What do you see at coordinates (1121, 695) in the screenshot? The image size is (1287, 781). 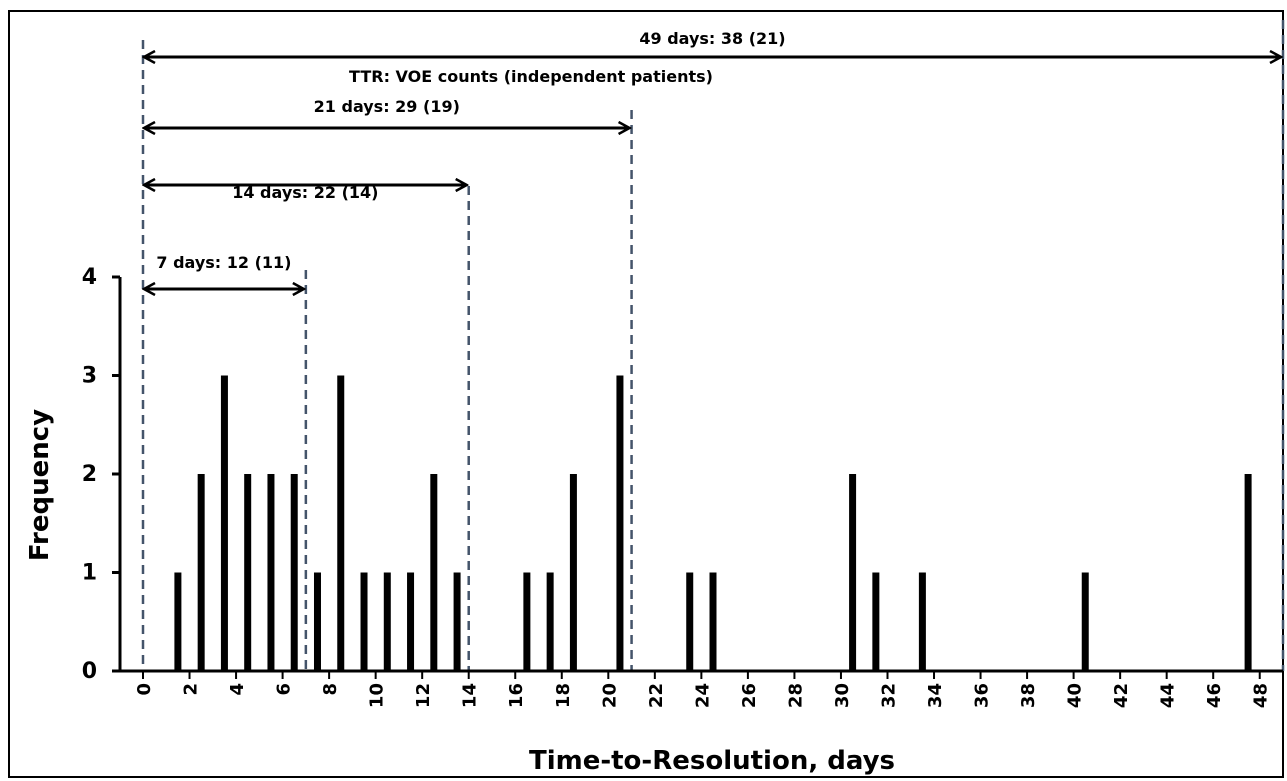 I see `x-tick-label: 42` at bounding box center [1121, 695].